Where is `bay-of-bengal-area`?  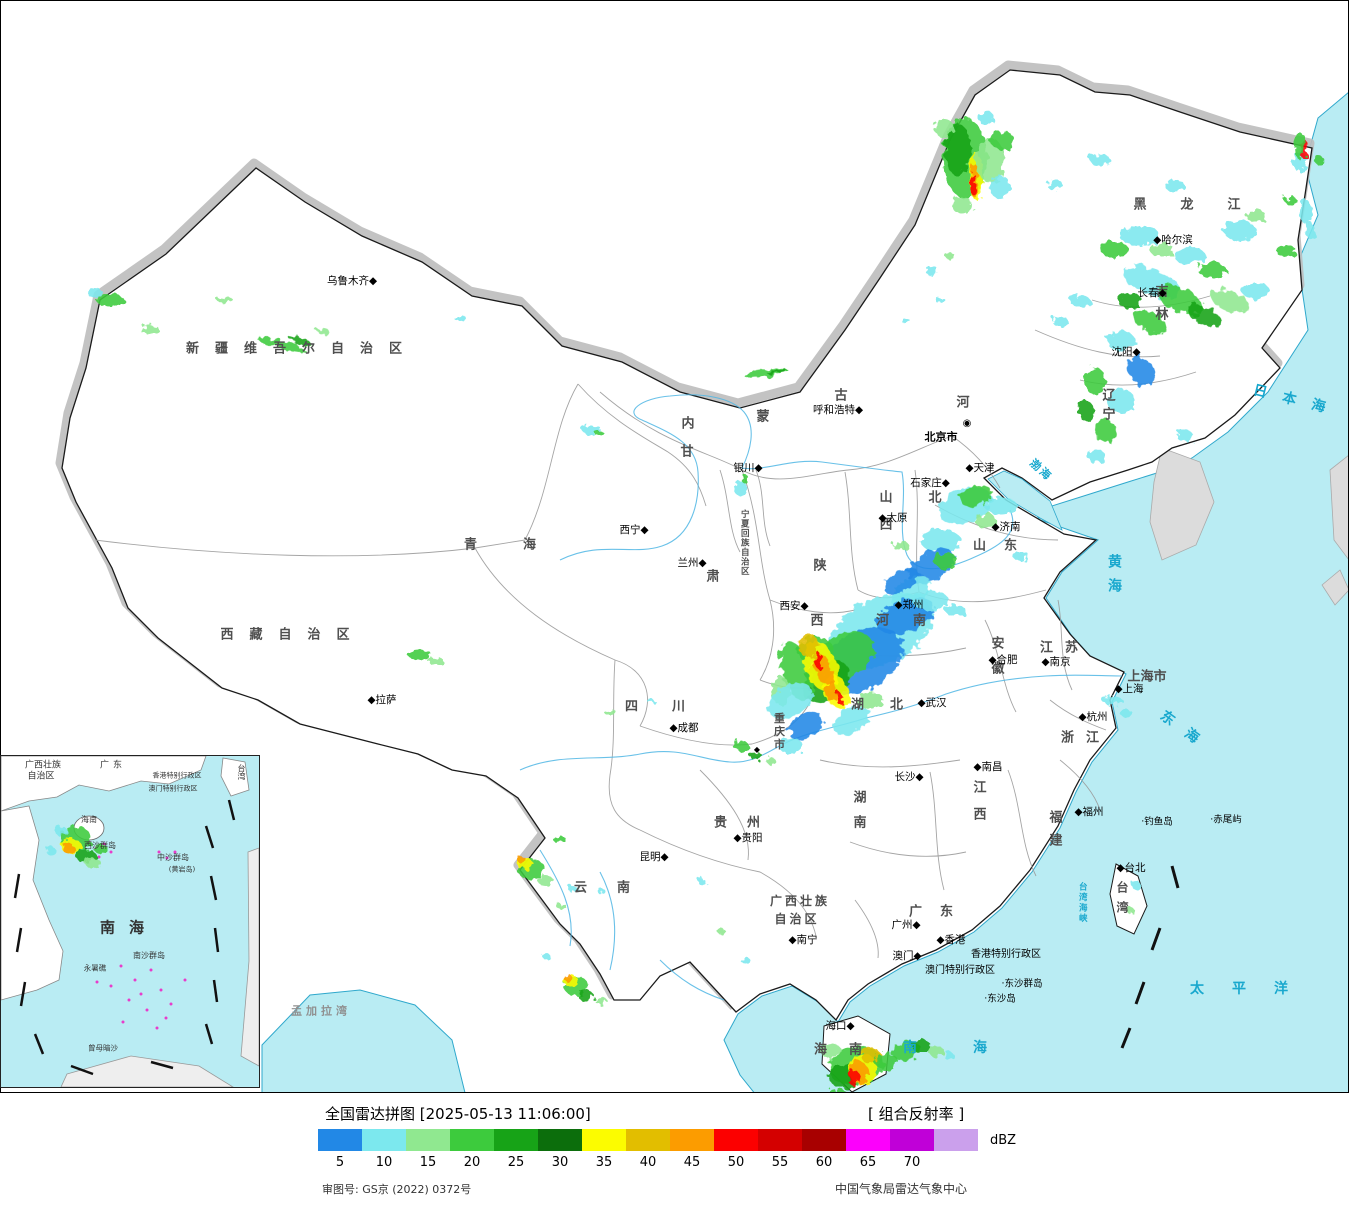 bay-of-bengal-area is located at coordinates (363, 1041).